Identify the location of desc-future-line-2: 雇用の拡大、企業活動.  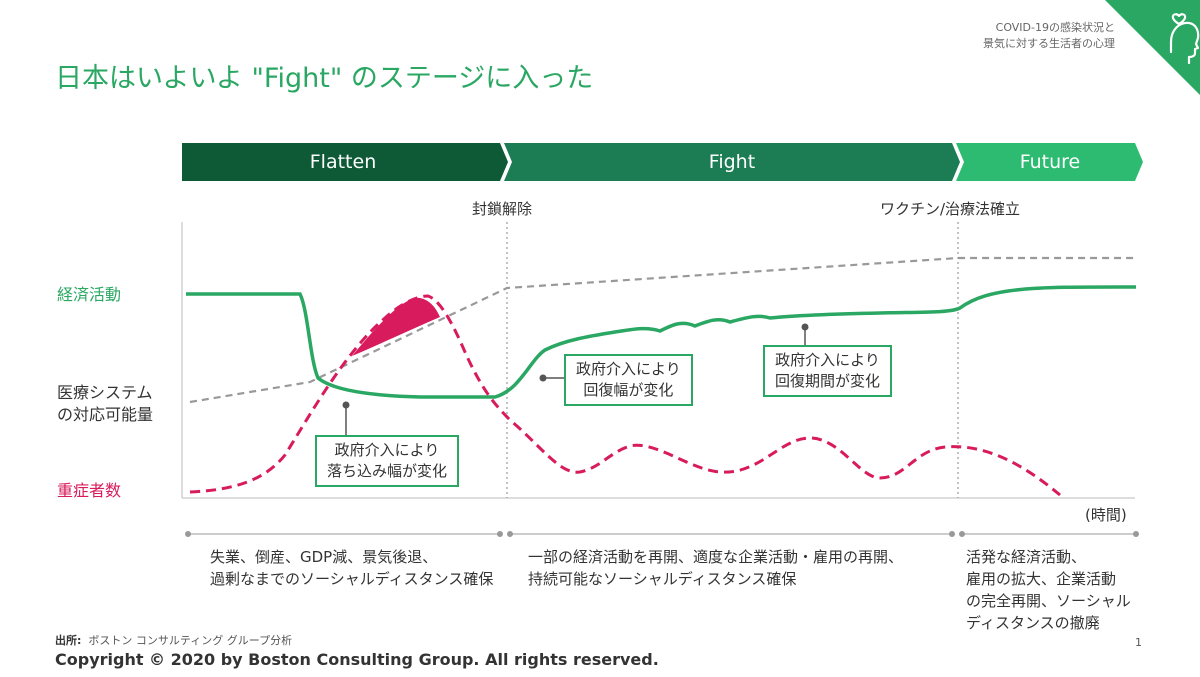
(1041, 579).